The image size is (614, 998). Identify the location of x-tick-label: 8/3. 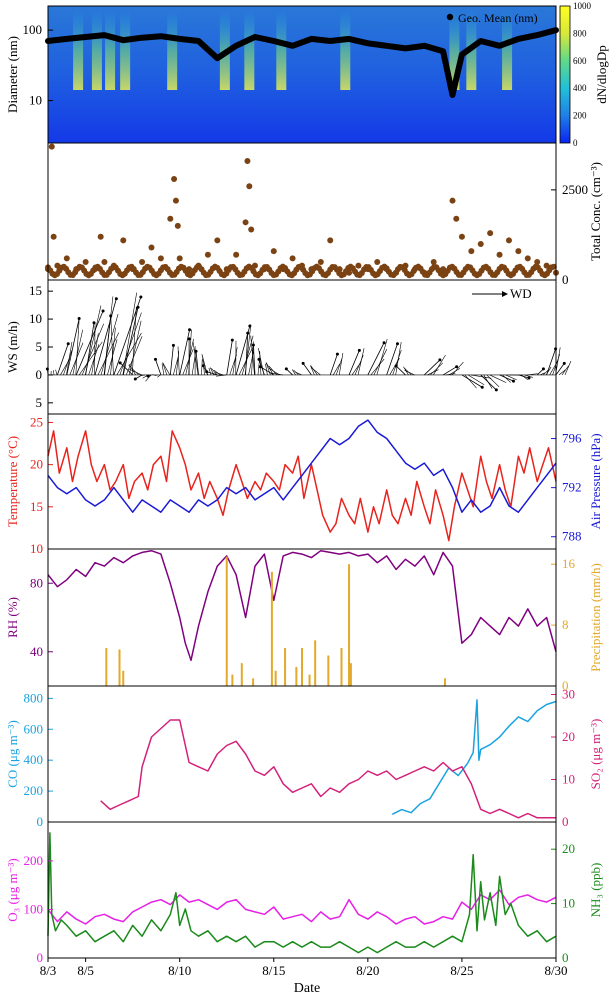
(48, 970).